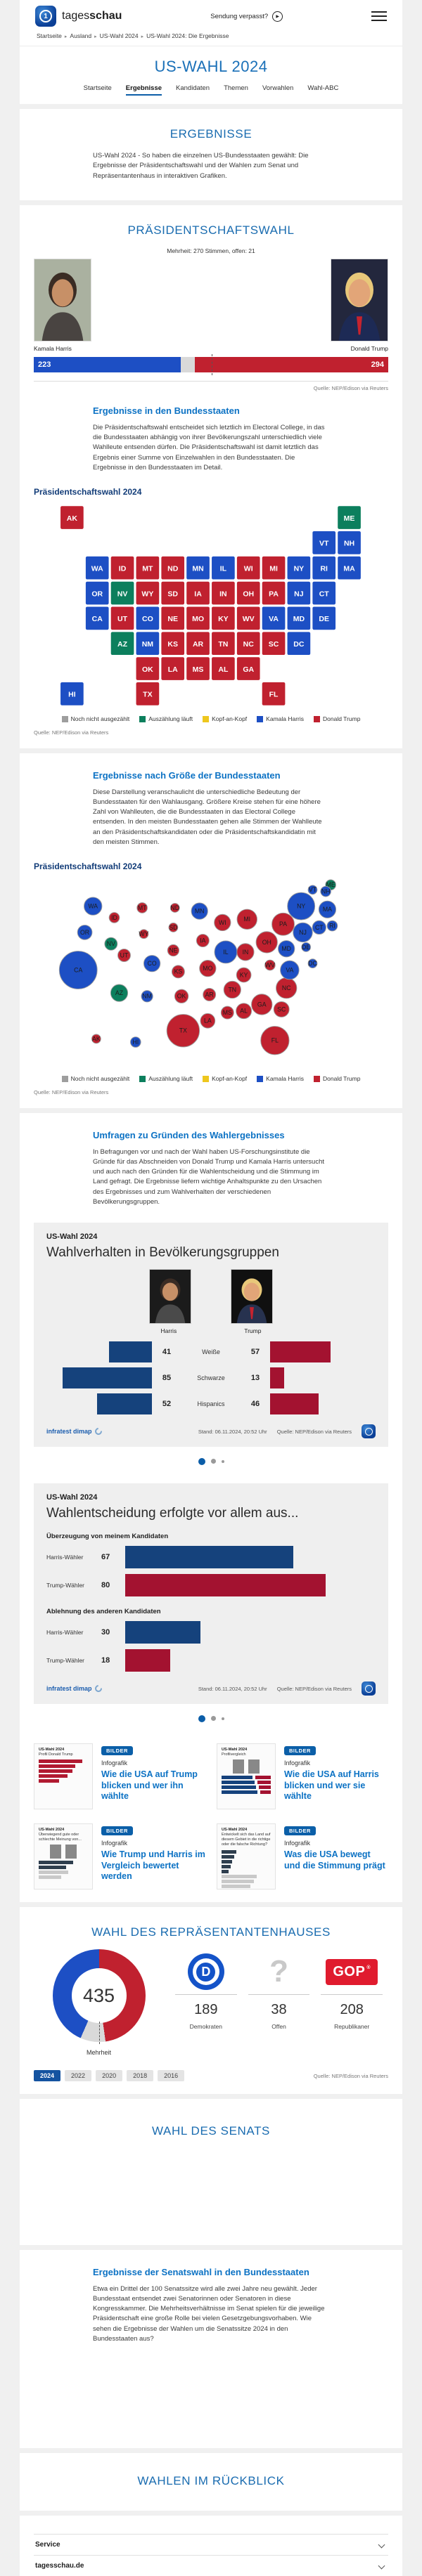 This screenshot has height=2576, width=422. I want to click on state-bubble-HI: HI, so click(135, 1042).